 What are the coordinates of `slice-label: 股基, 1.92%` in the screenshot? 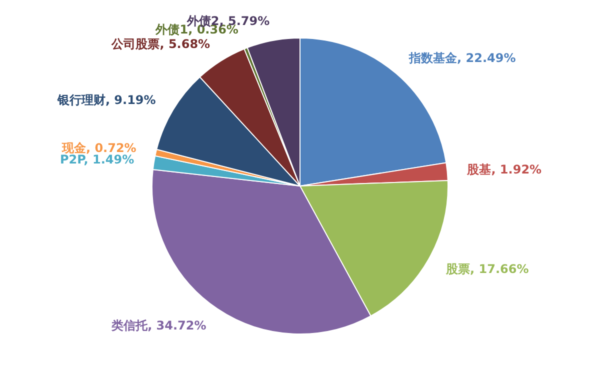 It's located at (504, 169).